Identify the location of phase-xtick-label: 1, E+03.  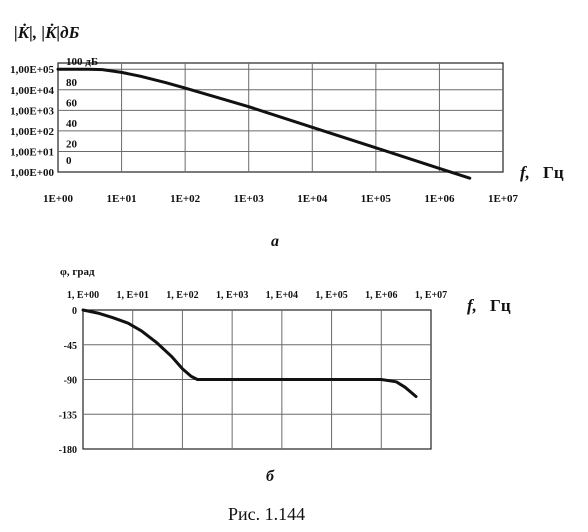
(232, 295).